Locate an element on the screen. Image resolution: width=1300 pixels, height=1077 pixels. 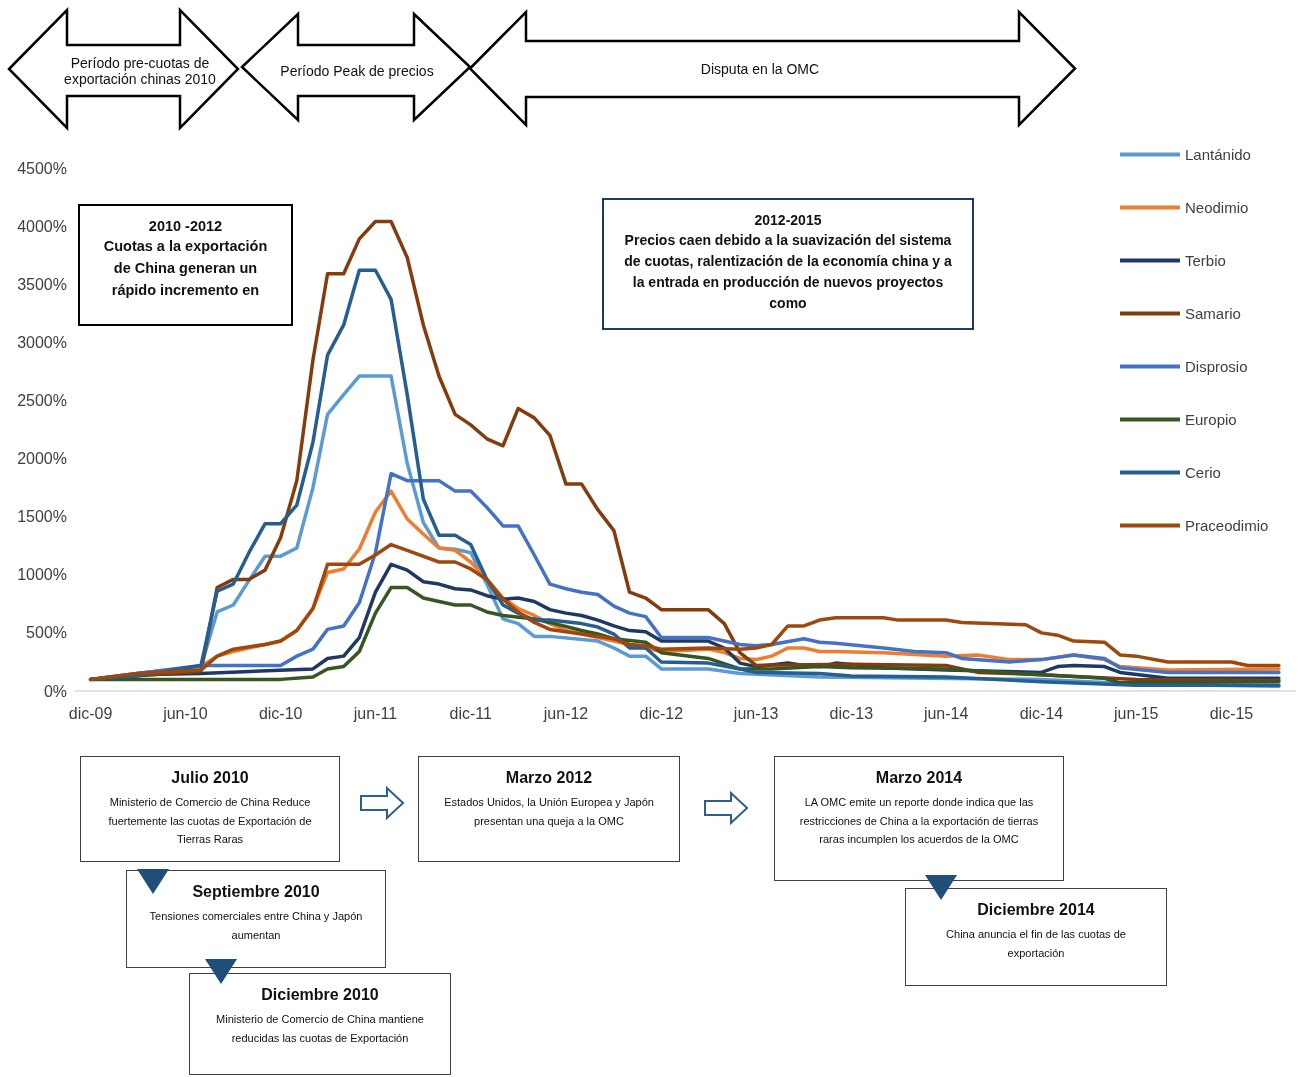
text: Disputa en la OMC is located at coordinates (760, 69).